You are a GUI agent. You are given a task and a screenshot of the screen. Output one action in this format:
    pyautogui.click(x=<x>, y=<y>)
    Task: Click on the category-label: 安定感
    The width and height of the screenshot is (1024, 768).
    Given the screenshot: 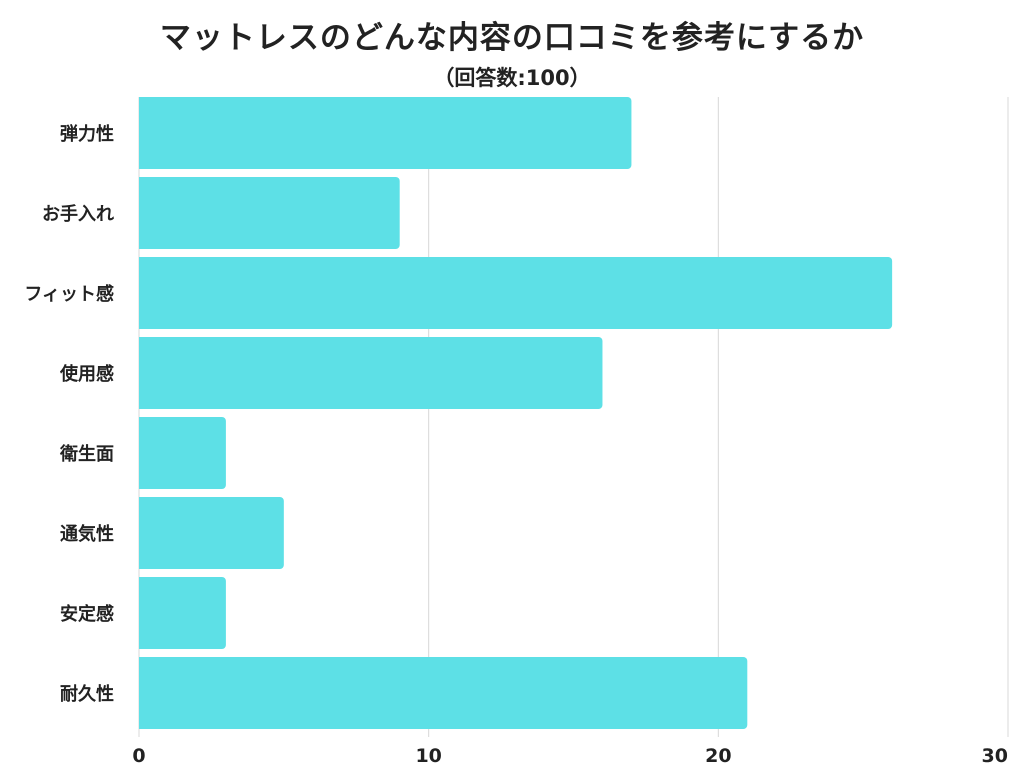 What is the action you would take?
    pyautogui.click(x=87, y=614)
    